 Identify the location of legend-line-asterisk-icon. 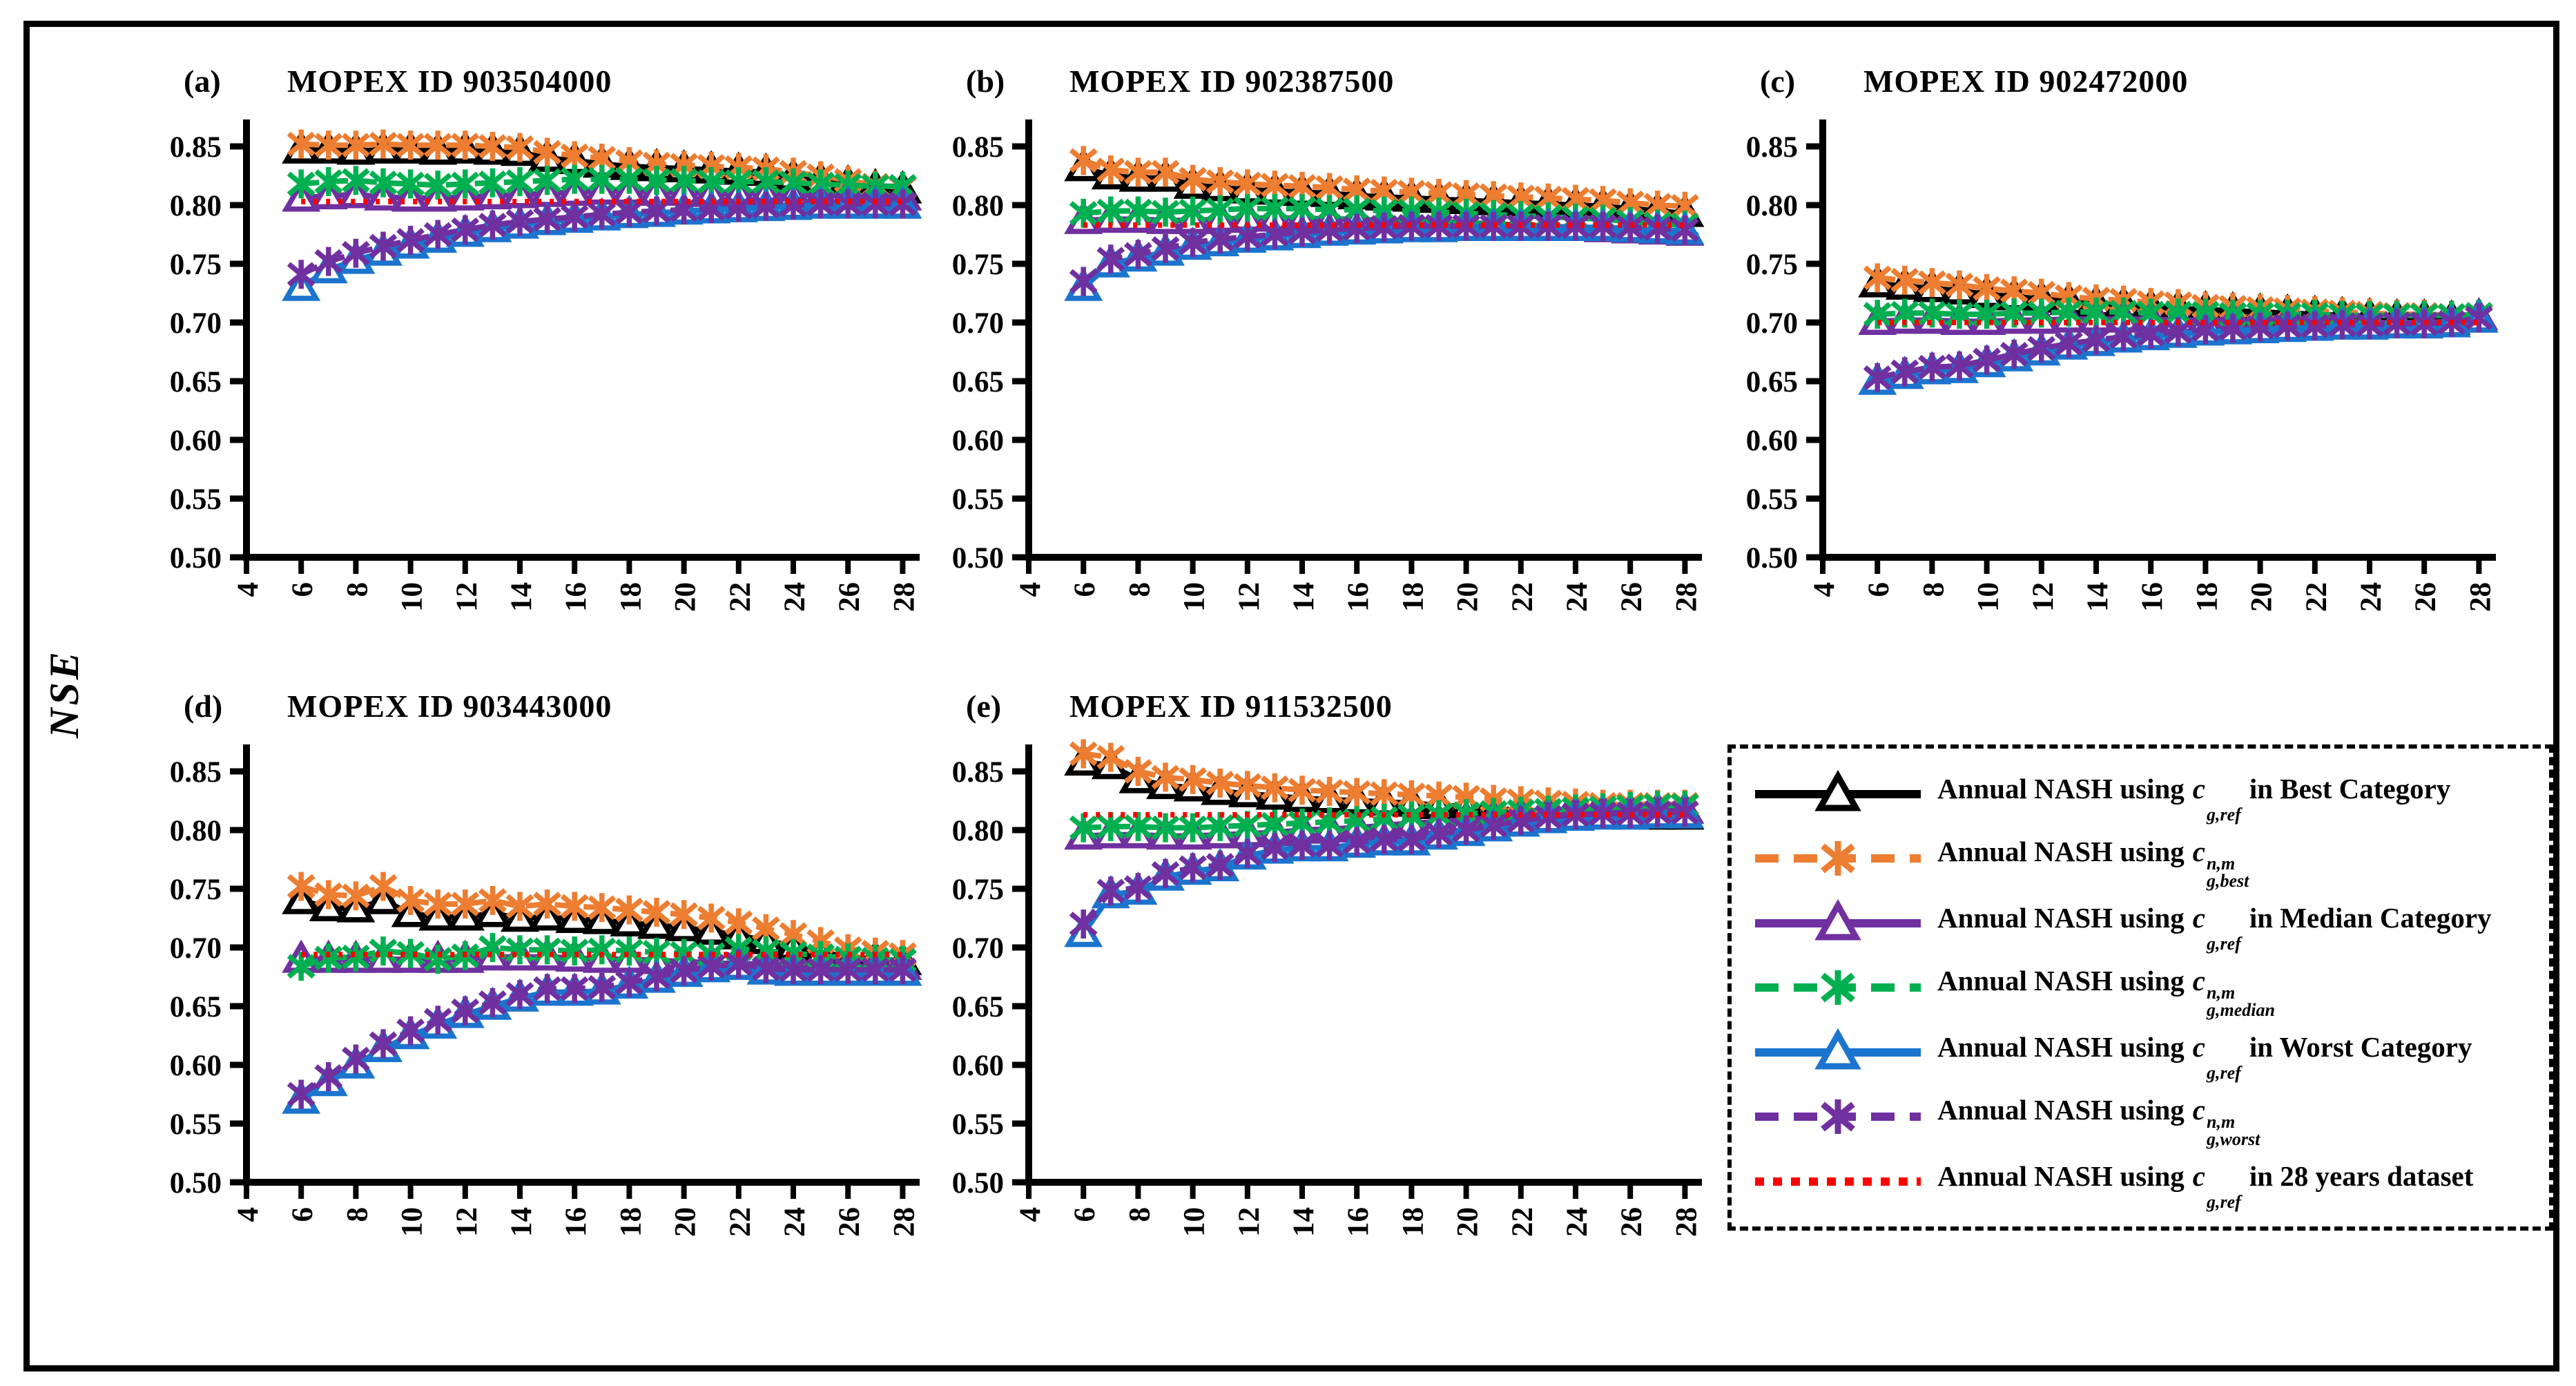
(1838, 987).